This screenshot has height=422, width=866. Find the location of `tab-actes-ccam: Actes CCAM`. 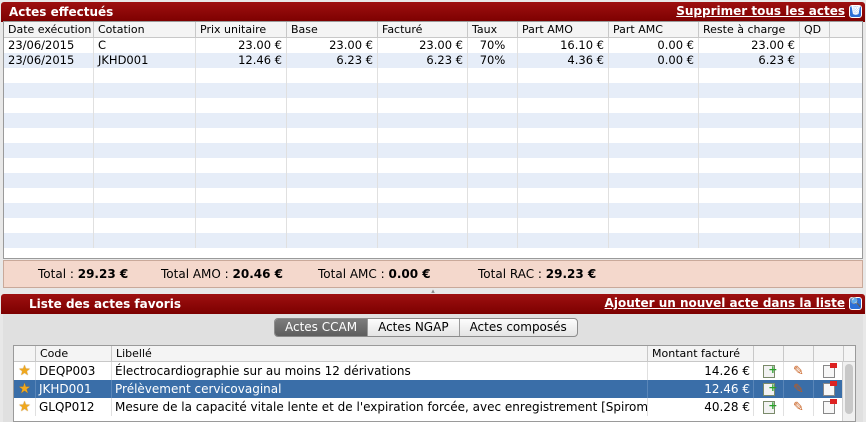

tab-actes-ccam: Actes CCAM is located at coordinates (322, 327).